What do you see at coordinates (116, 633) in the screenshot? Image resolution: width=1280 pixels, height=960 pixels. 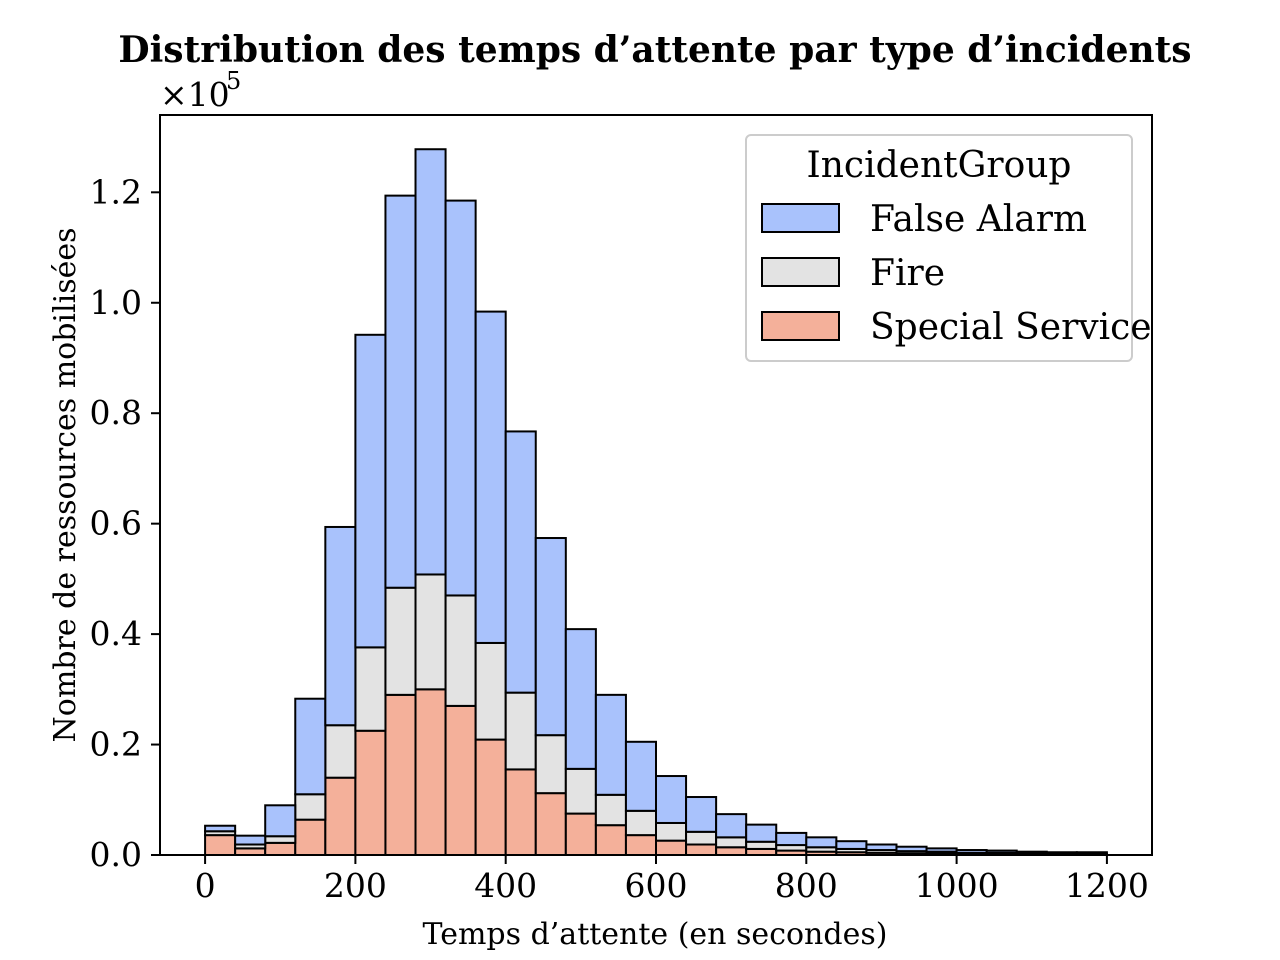 I see `y-tick-label: 0.4` at bounding box center [116, 633].